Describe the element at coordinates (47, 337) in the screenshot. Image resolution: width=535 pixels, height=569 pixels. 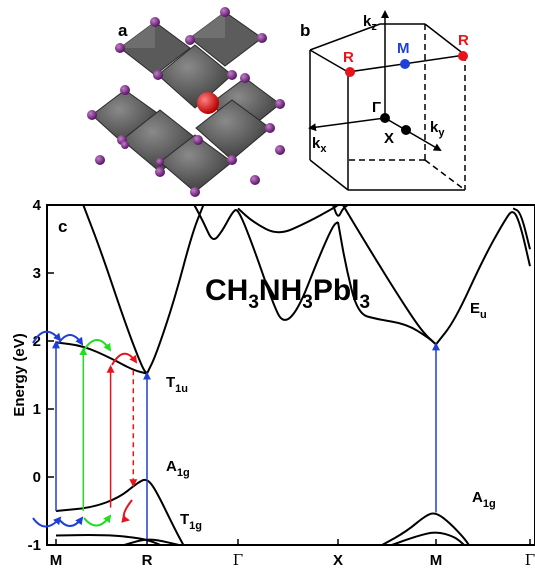
I see `scatter-arrow-upper-blue` at that location.